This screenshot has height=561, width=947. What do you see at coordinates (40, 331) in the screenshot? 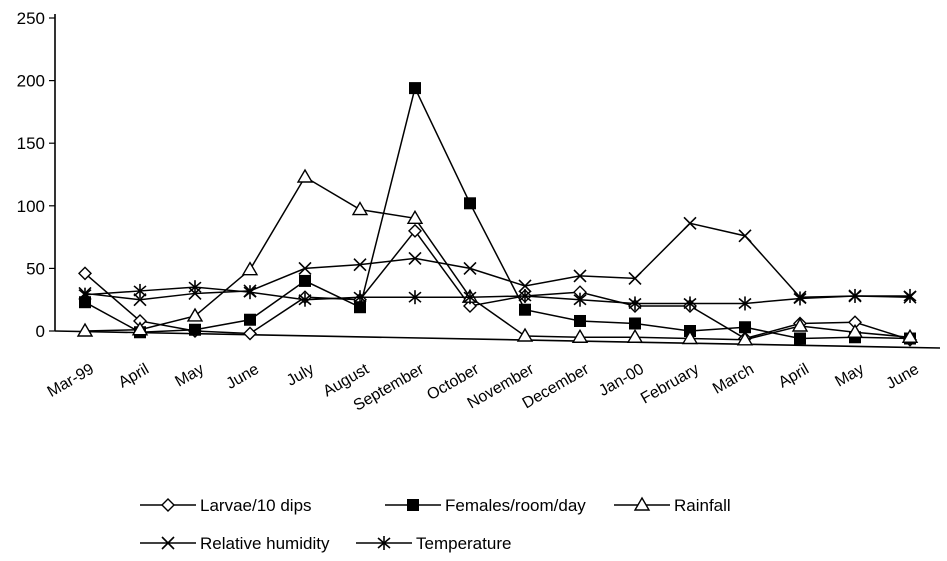
I see `y-tick-label: 0` at bounding box center [40, 331].